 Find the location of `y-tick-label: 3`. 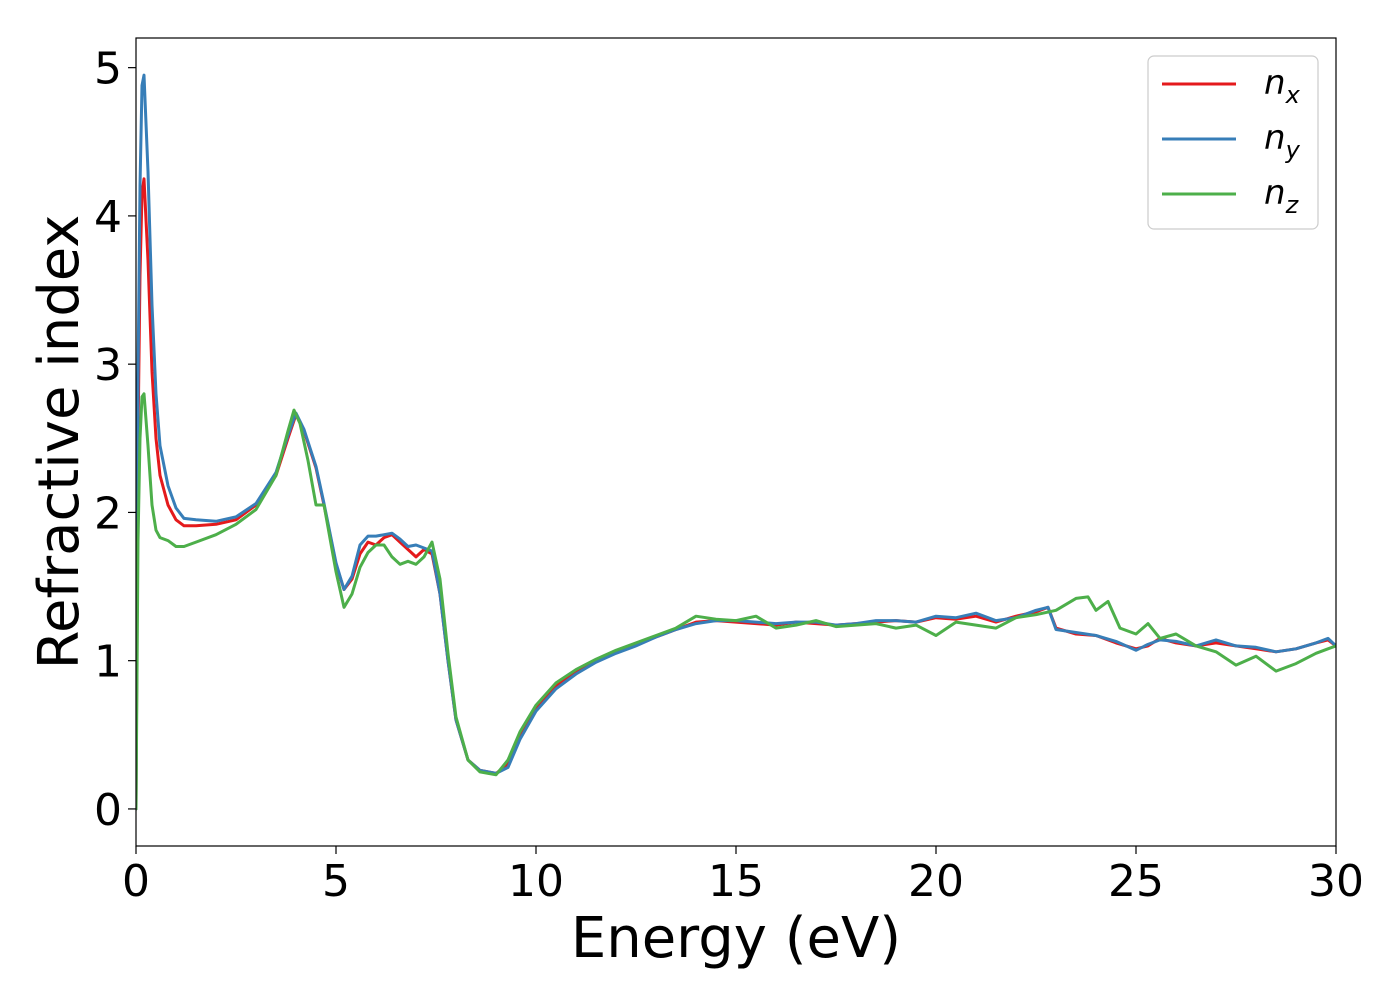

y-tick-label: 3 is located at coordinates (108, 365).